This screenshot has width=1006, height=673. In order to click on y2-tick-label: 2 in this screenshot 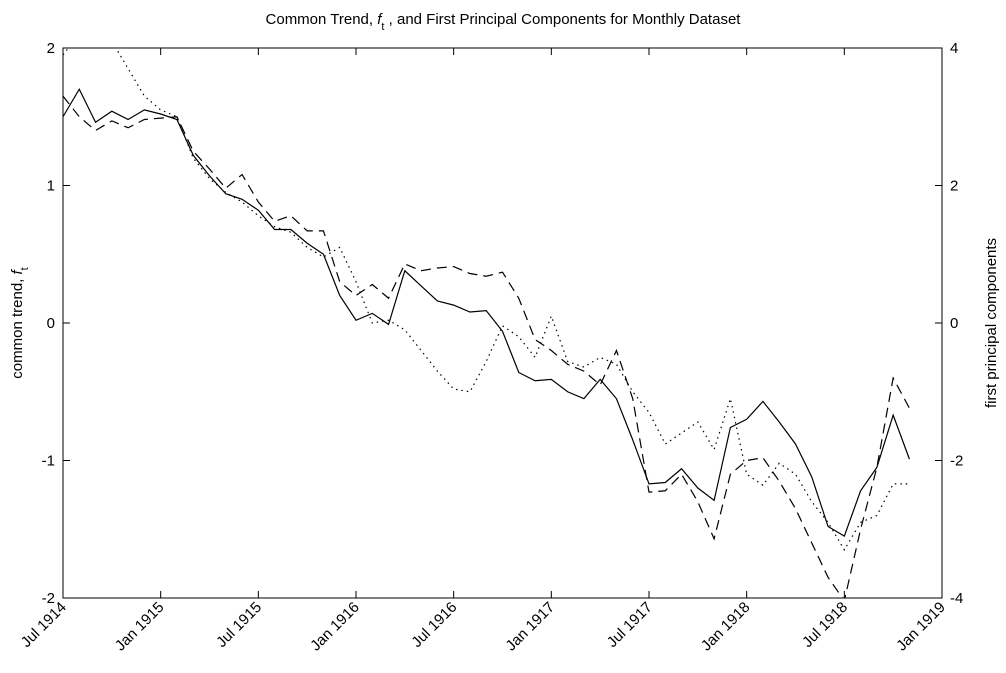, I will do `click(954, 186)`.